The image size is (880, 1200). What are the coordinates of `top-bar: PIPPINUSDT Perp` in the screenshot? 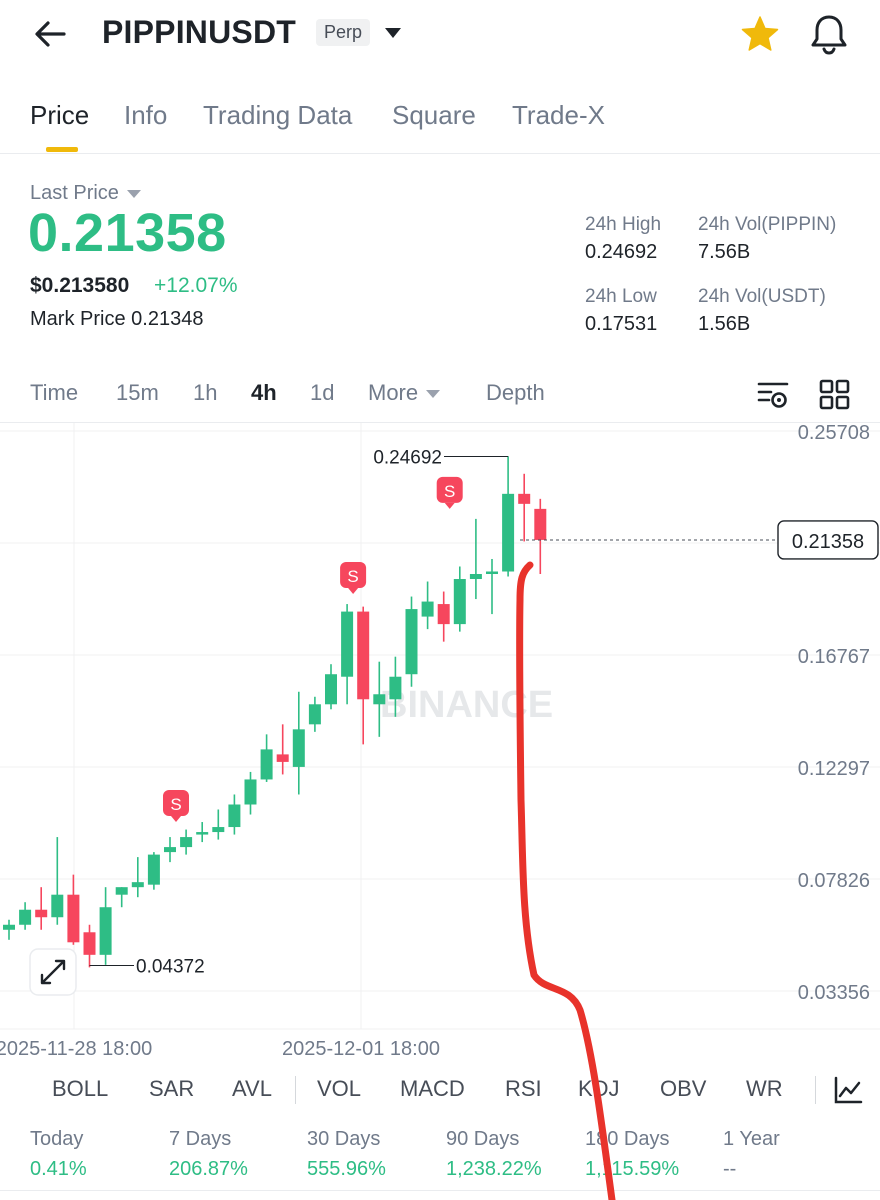 It's located at (440, 35).